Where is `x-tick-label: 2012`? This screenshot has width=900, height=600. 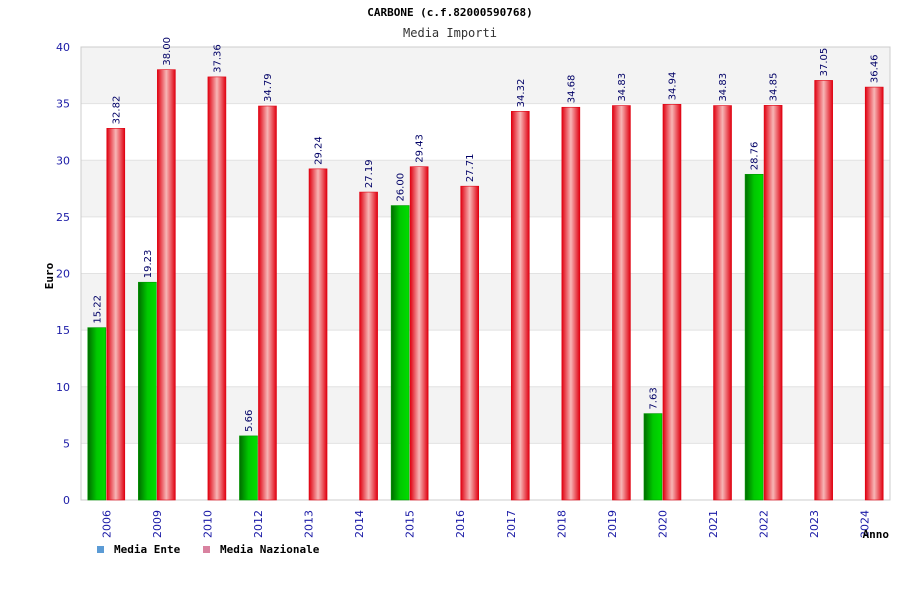
x-tick-label: 2012 is located at coordinates (258, 524).